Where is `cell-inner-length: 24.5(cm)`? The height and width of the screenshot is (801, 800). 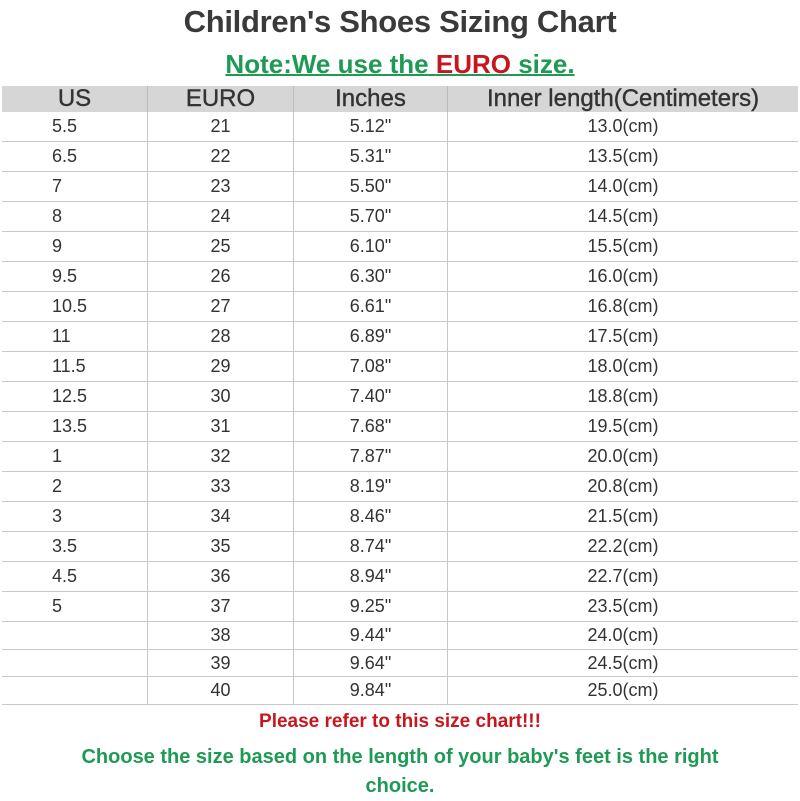 cell-inner-length: 24.5(cm) is located at coordinates (622, 663).